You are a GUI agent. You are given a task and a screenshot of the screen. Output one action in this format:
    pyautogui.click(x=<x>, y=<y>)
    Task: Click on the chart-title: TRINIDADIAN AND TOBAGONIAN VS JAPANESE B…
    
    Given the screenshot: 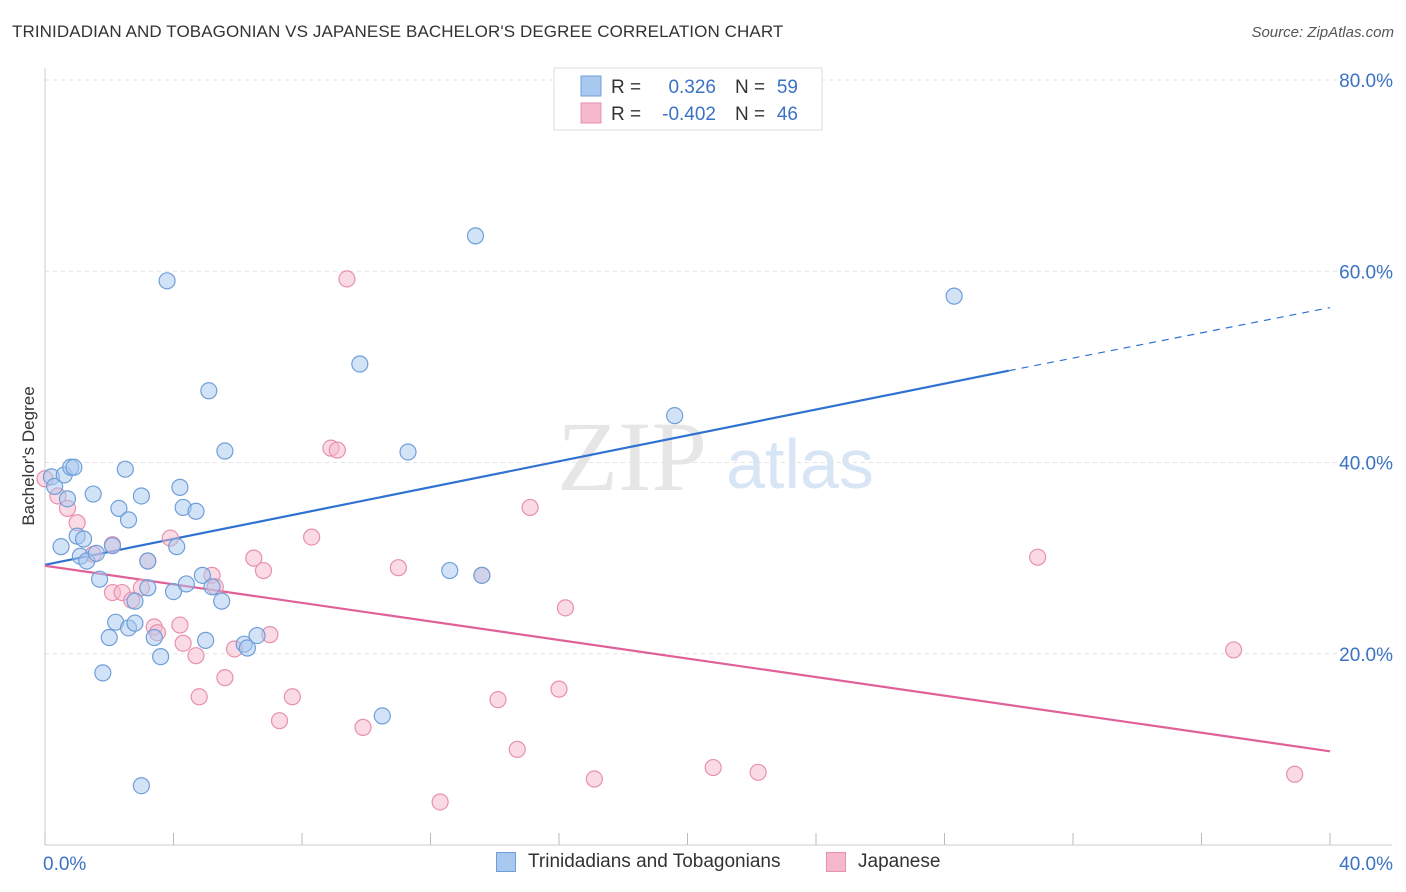 What is the action you would take?
    pyautogui.click(x=398, y=31)
    